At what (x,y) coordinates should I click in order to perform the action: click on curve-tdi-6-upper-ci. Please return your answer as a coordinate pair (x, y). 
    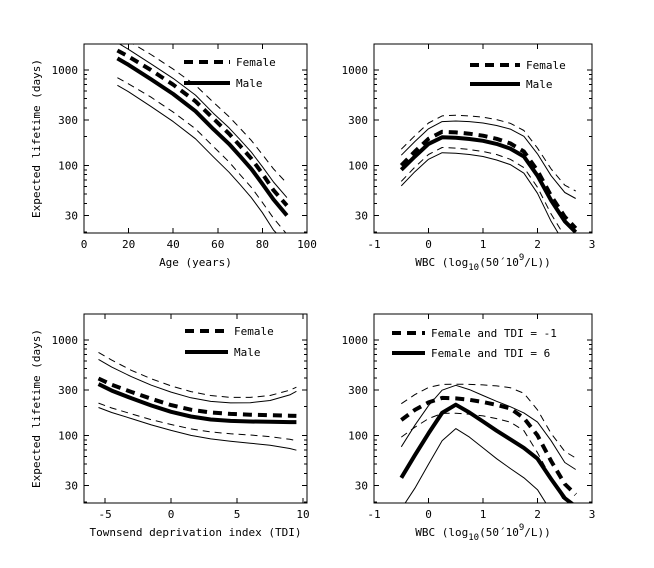
    Looking at the image, I should click on (488, 427).